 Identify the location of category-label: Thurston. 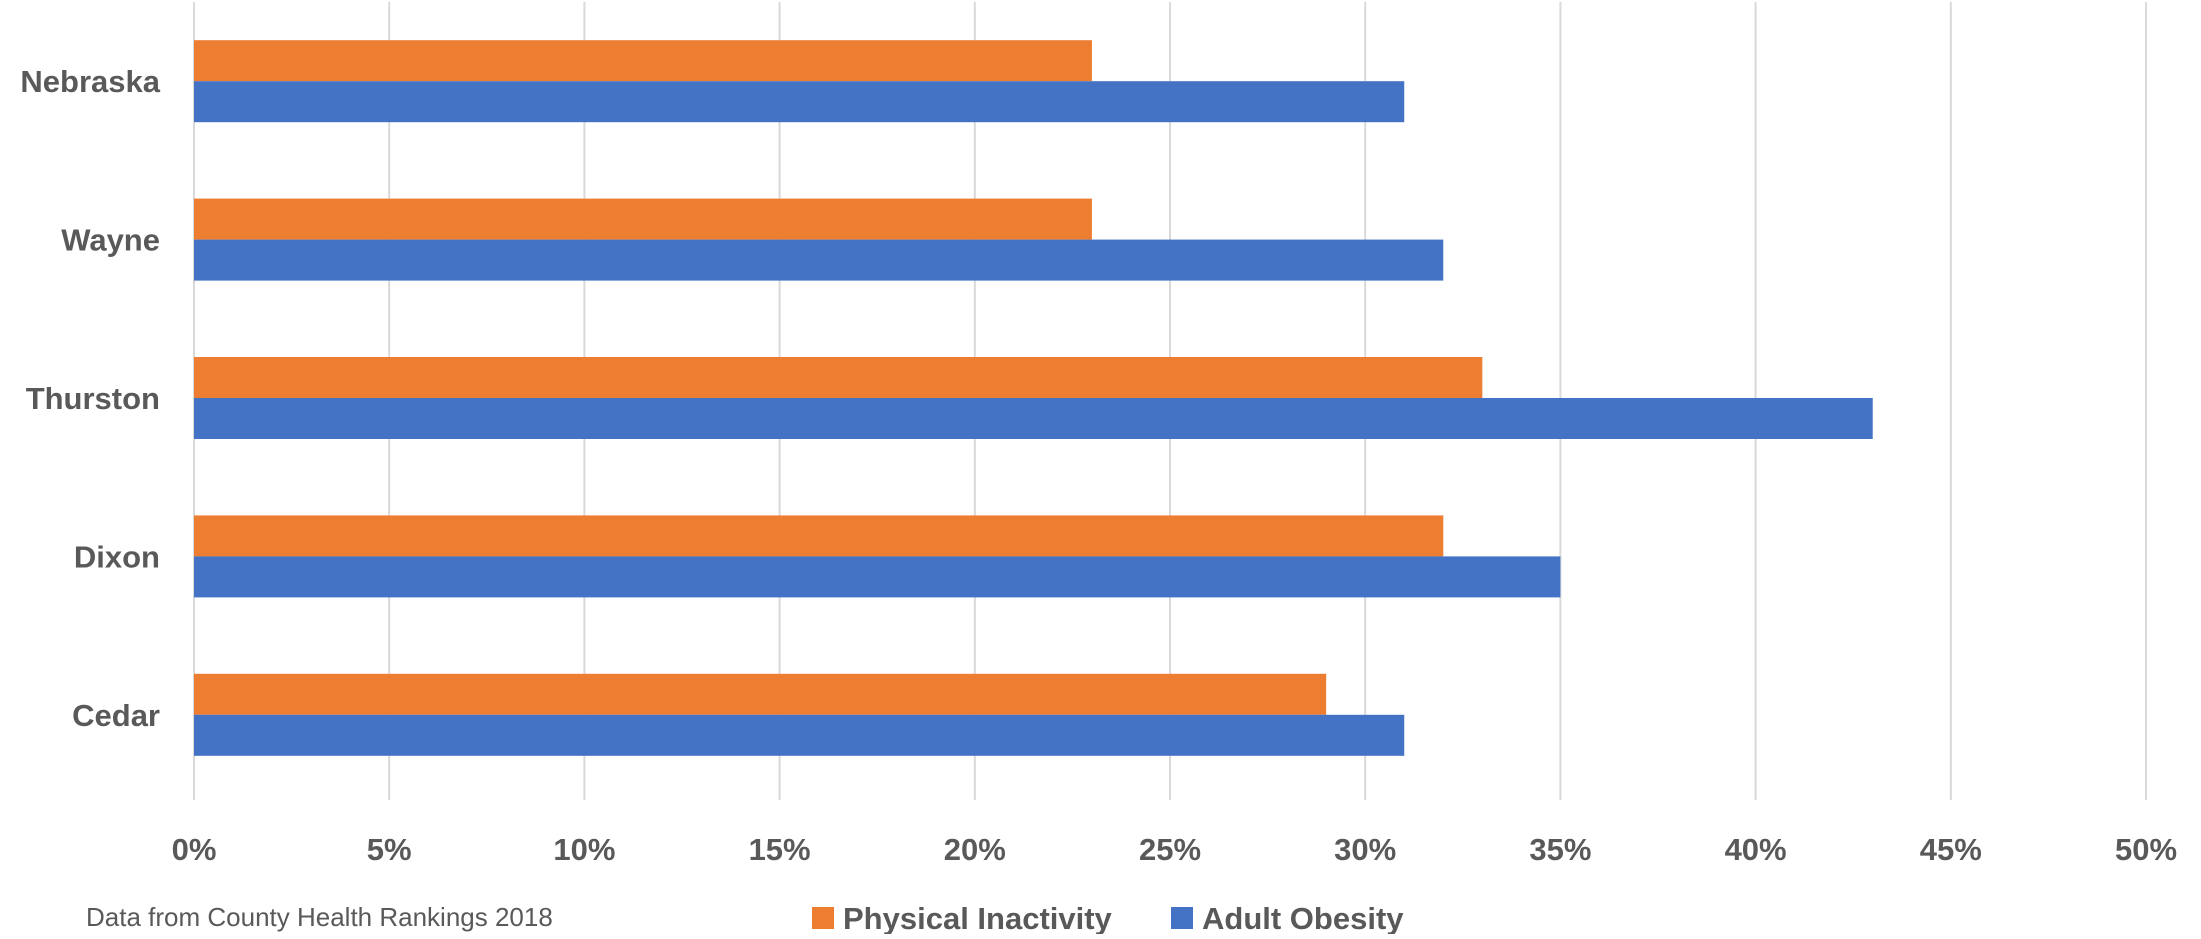
(93, 398).